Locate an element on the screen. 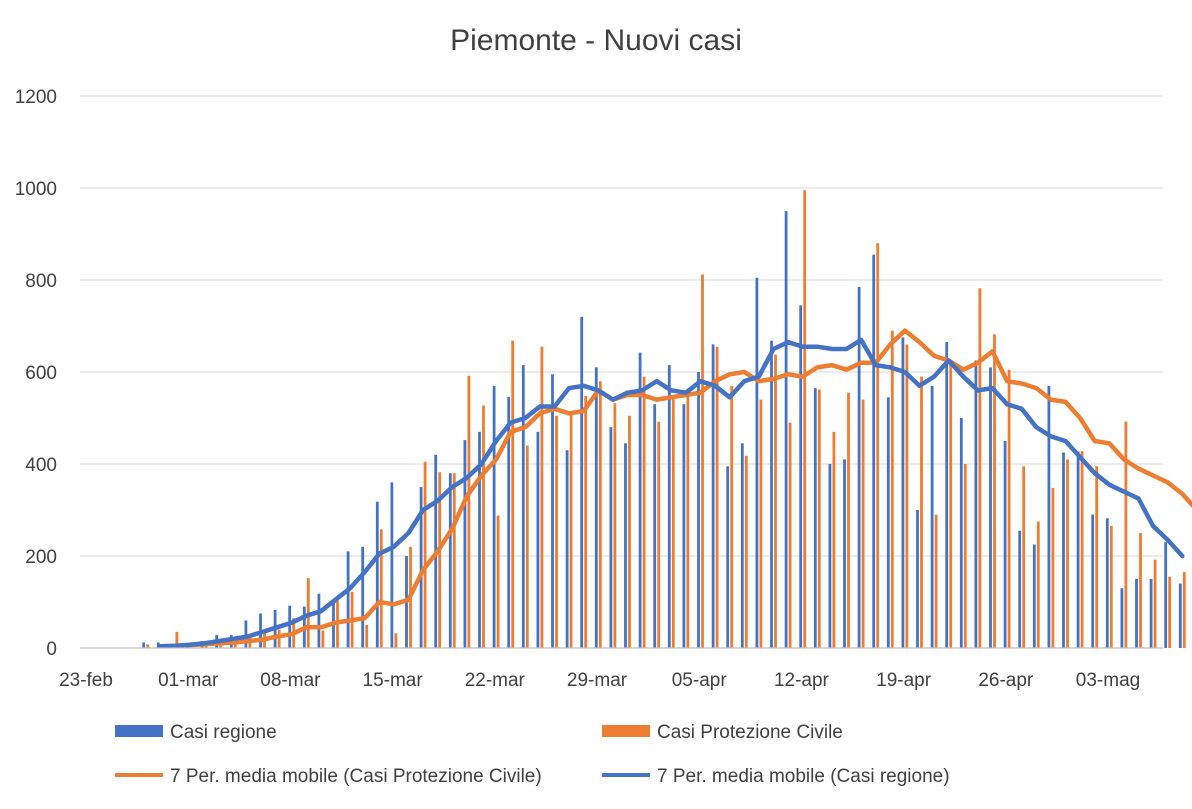 The image size is (1192, 809). y-tick-label: 1000 is located at coordinates (36, 189).